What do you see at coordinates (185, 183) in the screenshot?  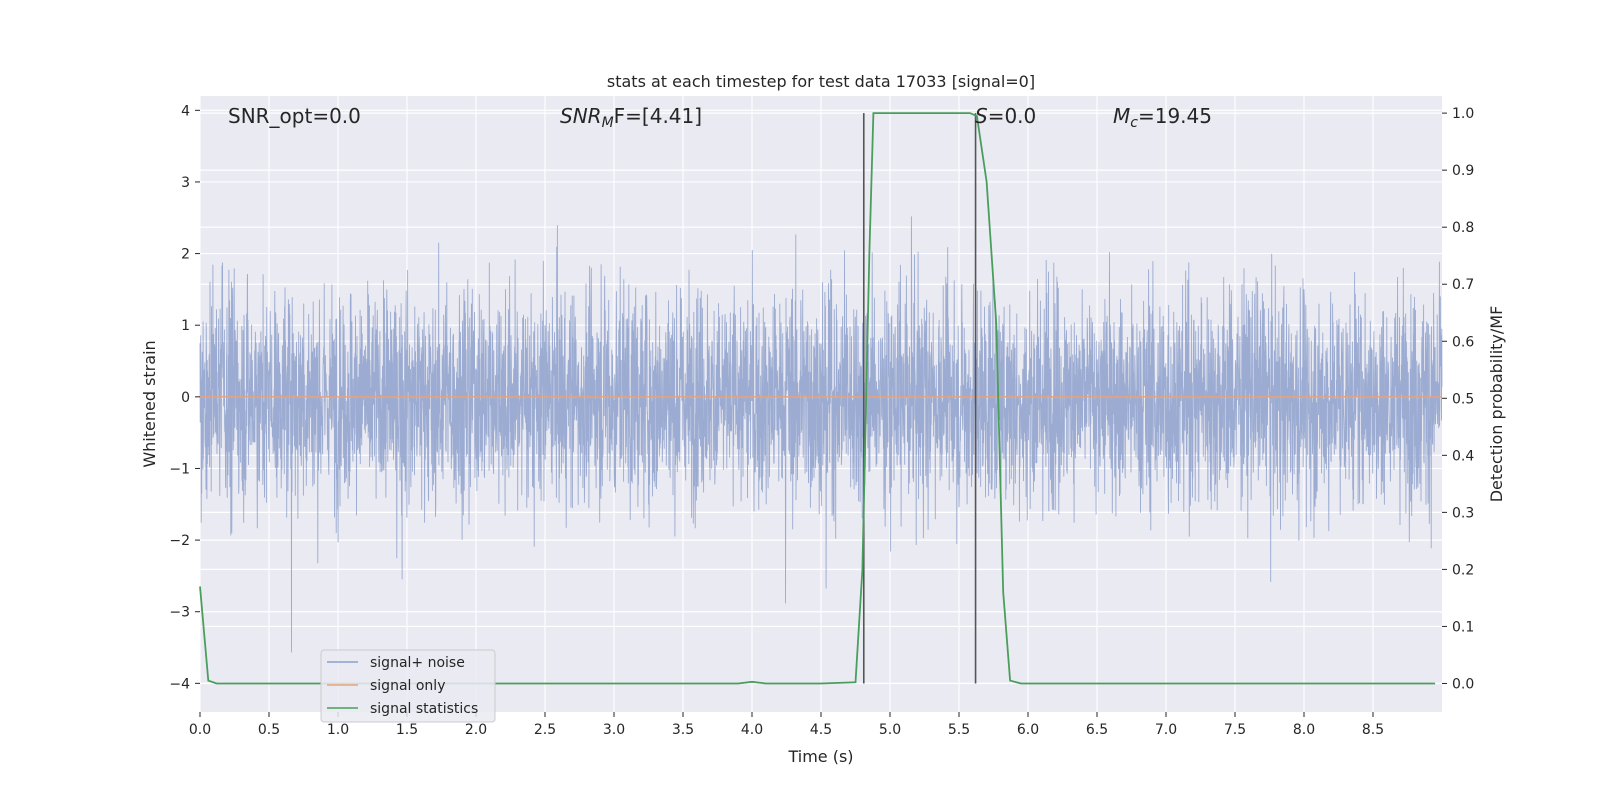 I see `y-left-tick-label: 3` at bounding box center [185, 183].